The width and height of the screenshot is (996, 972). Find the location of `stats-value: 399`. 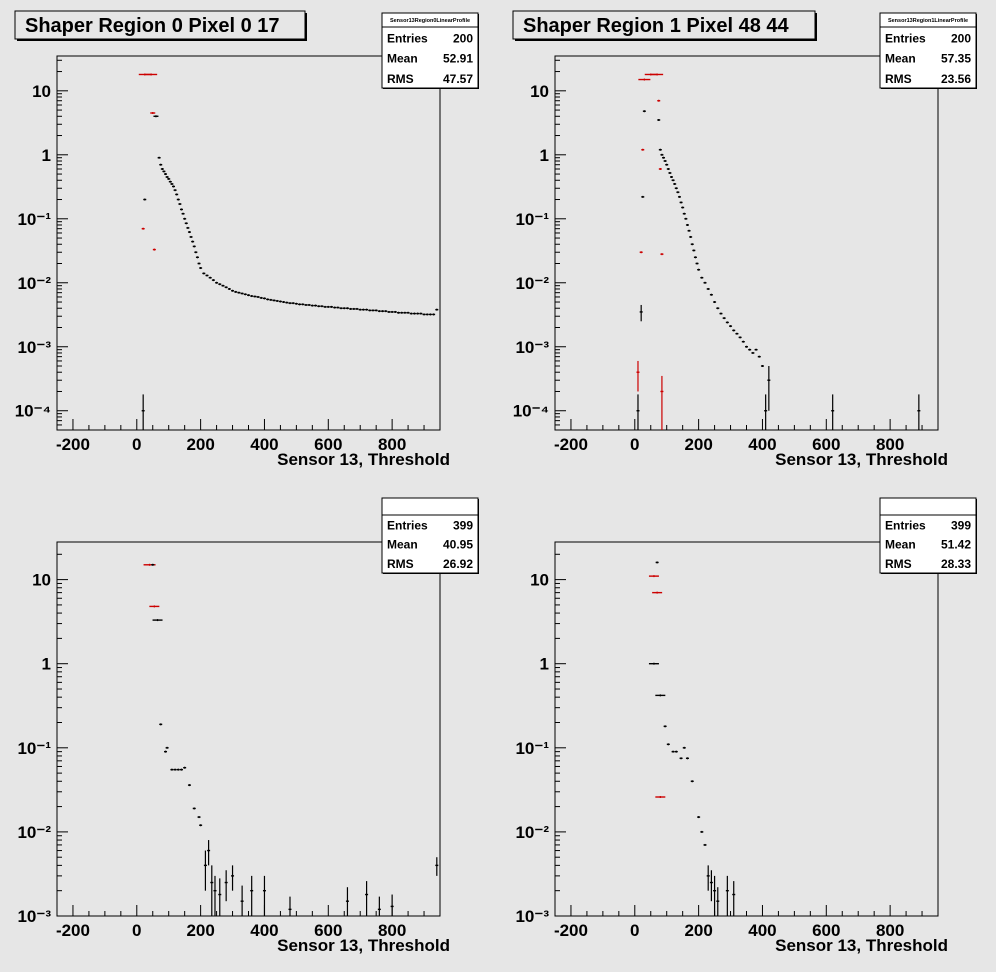

stats-value: 399 is located at coordinates (463, 525).